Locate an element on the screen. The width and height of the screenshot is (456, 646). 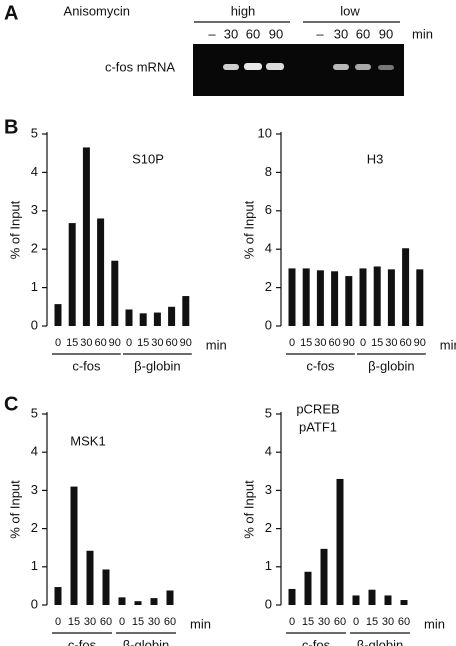
lane-label: 60 is located at coordinates (253, 33).